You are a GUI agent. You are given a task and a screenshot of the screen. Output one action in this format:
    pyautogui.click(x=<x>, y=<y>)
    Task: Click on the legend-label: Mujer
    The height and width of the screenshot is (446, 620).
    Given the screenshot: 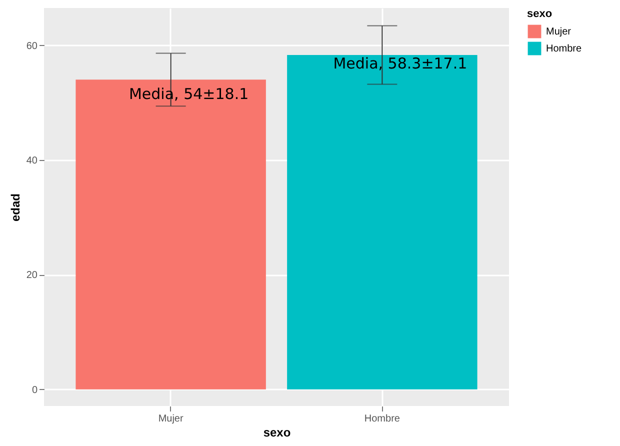 What is the action you would take?
    pyautogui.click(x=559, y=32)
    